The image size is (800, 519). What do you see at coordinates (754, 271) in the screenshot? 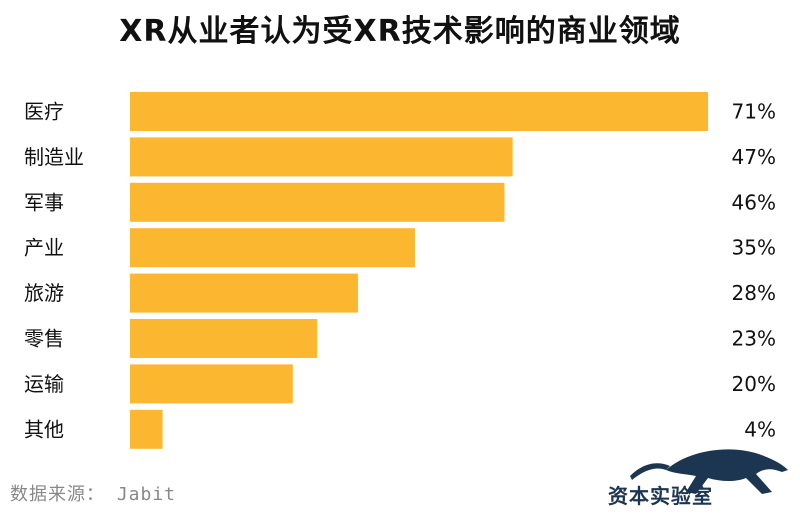
I see `value-labels: 71% 47% 46% 35% 28% 23% 20% 4%` at bounding box center [754, 271].